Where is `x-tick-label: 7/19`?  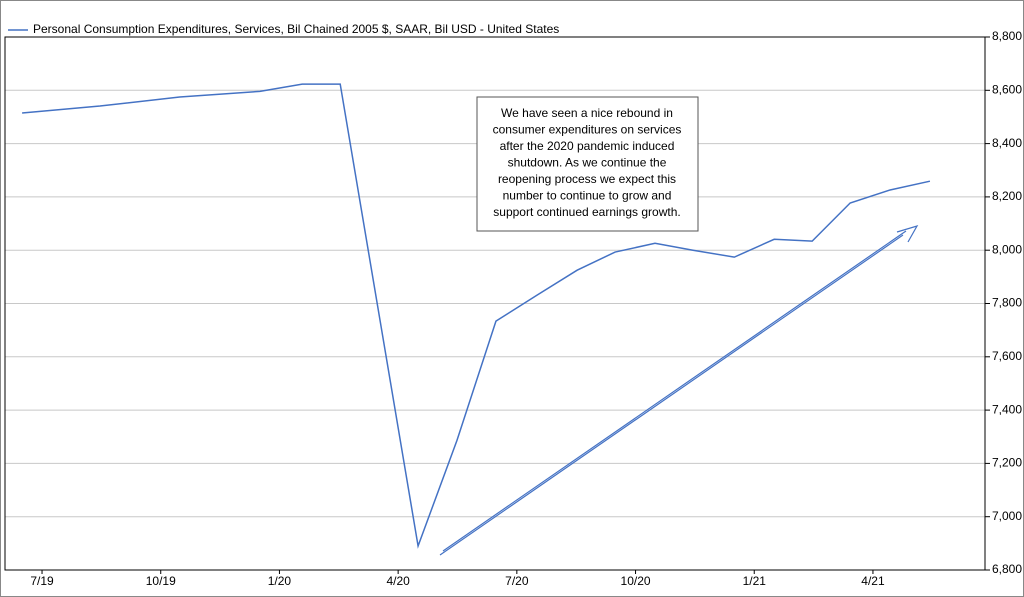
x-tick-label: 7/19 is located at coordinates (42, 581).